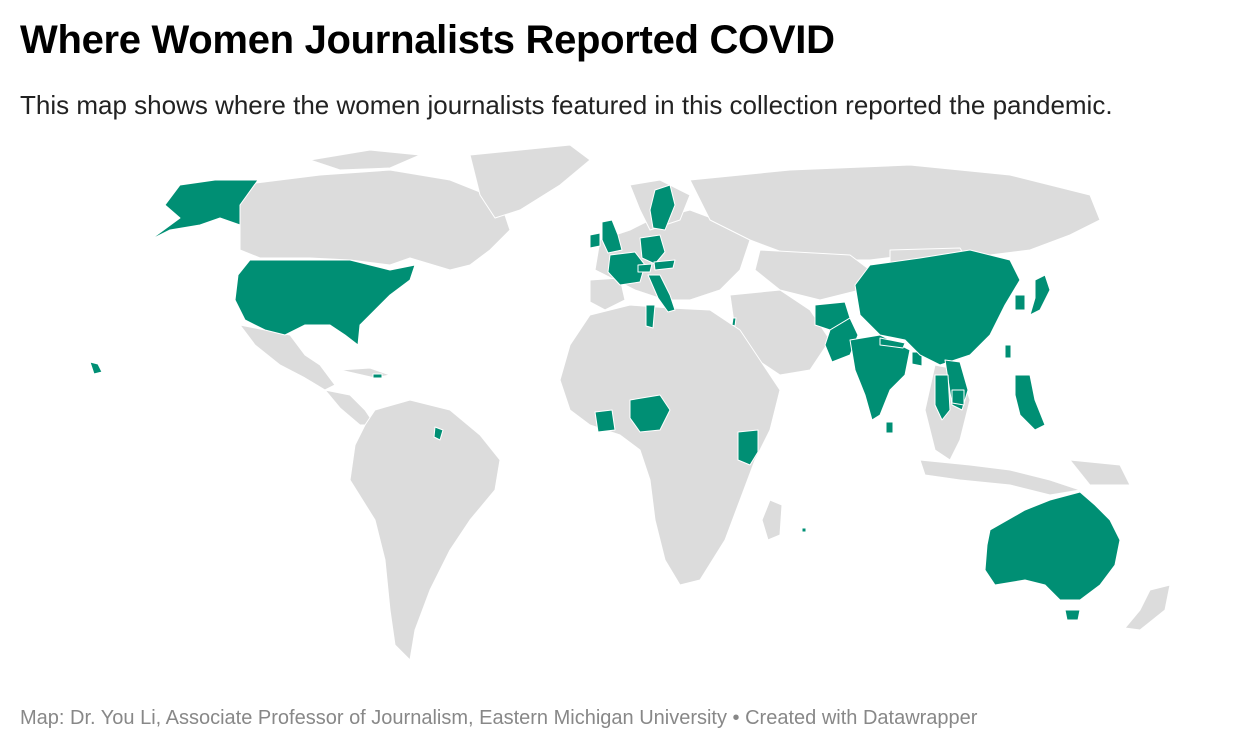 The image size is (1240, 752). What do you see at coordinates (734, 322) in the screenshot?
I see `country-israel` at bounding box center [734, 322].